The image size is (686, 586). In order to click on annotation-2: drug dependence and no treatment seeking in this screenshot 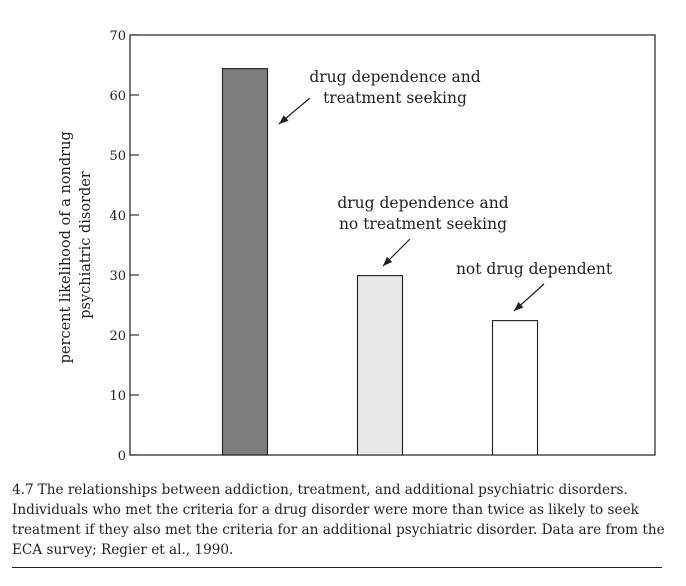, I will do `click(422, 213)`.